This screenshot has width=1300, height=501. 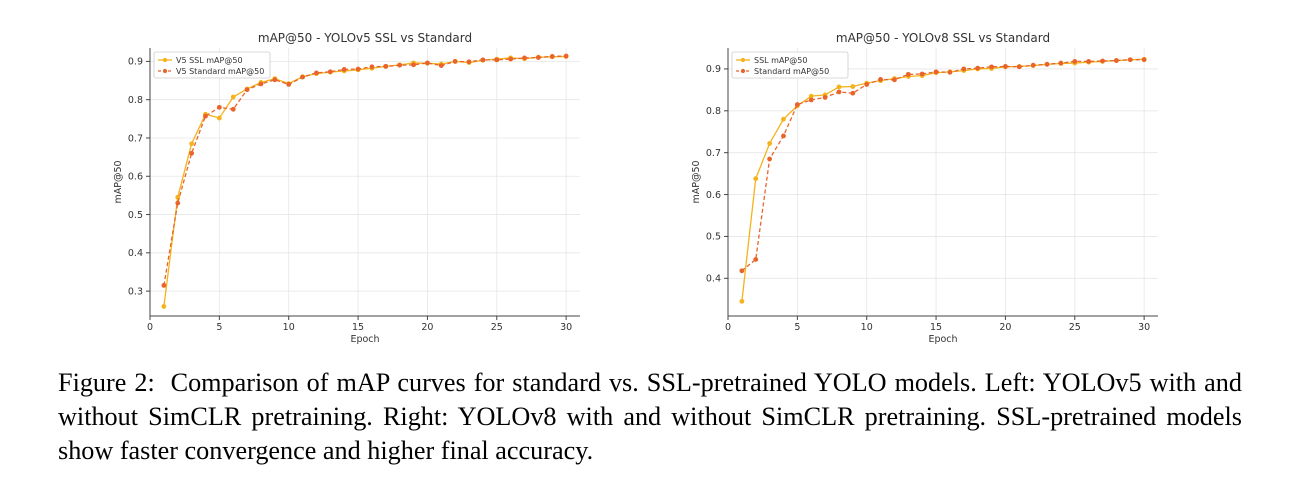 I want to click on legend-box, so click(x=212, y=65).